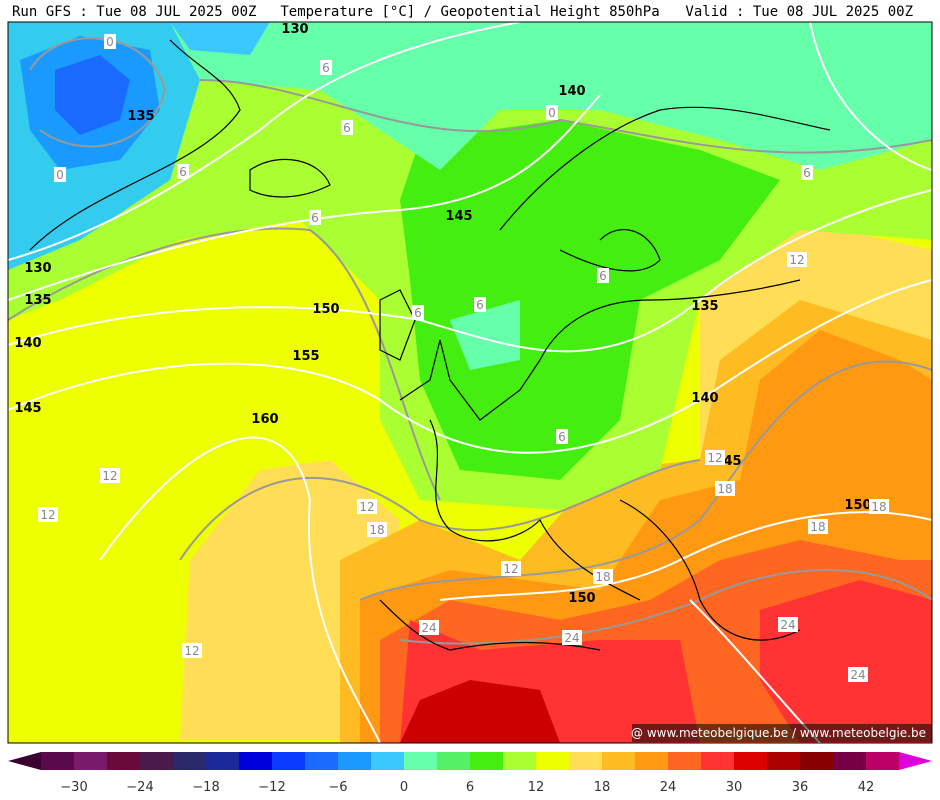 The image size is (940, 800). I want to click on colorbar-tick-label: 24, so click(668, 787).